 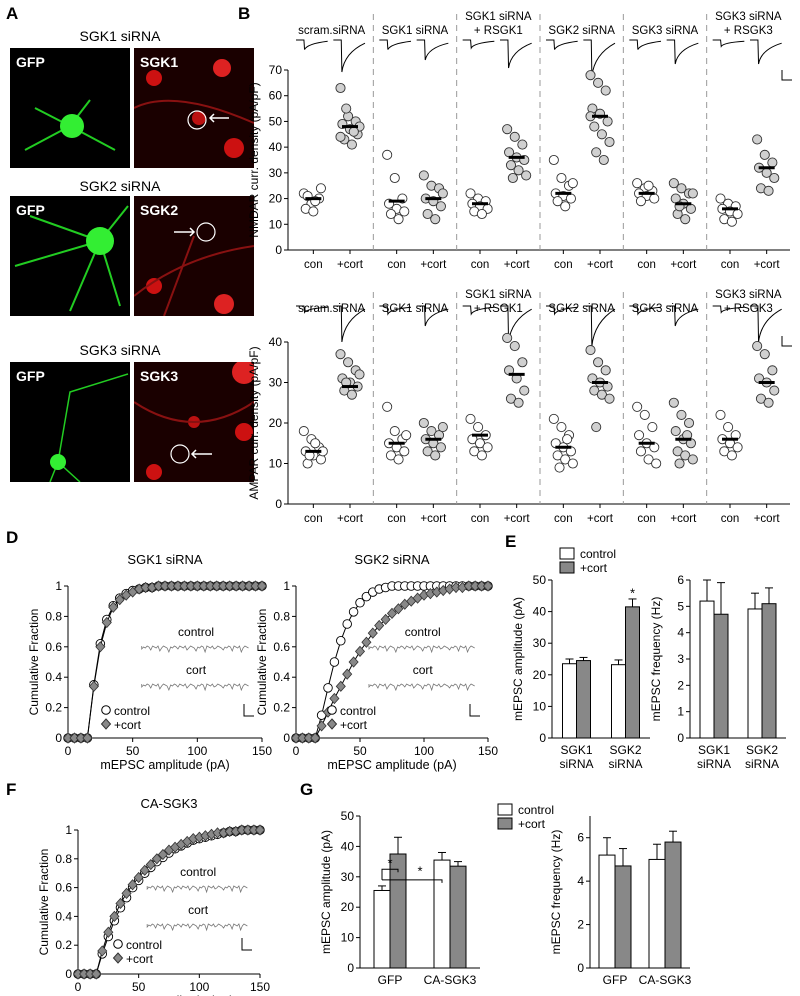 What do you see at coordinates (576, 750) in the screenshot?
I see `category-label: SGK1` at bounding box center [576, 750].